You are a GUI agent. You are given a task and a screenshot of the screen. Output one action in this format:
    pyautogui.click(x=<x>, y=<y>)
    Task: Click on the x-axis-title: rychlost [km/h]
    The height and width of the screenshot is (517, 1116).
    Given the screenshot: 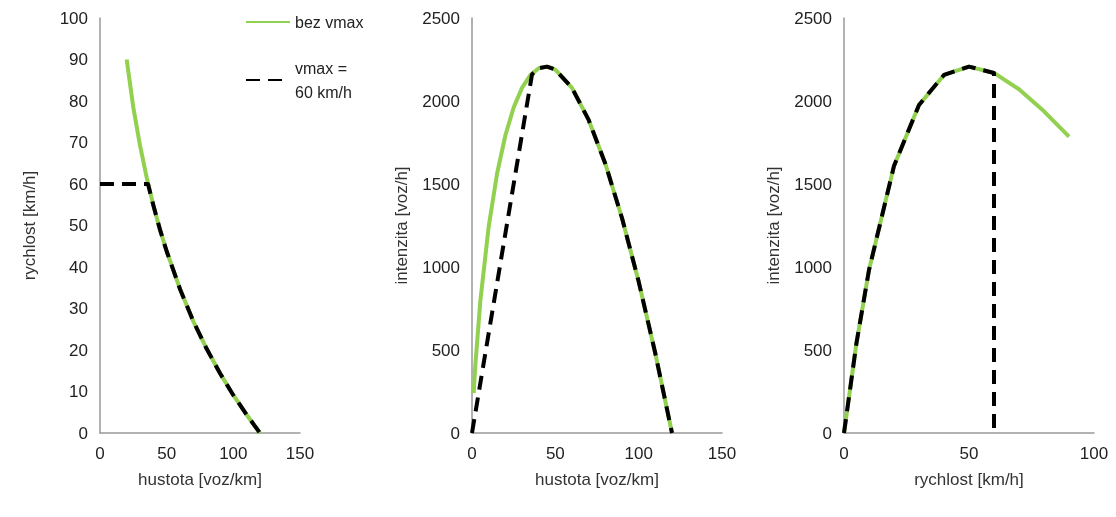 What is the action you would take?
    pyautogui.click(x=969, y=479)
    